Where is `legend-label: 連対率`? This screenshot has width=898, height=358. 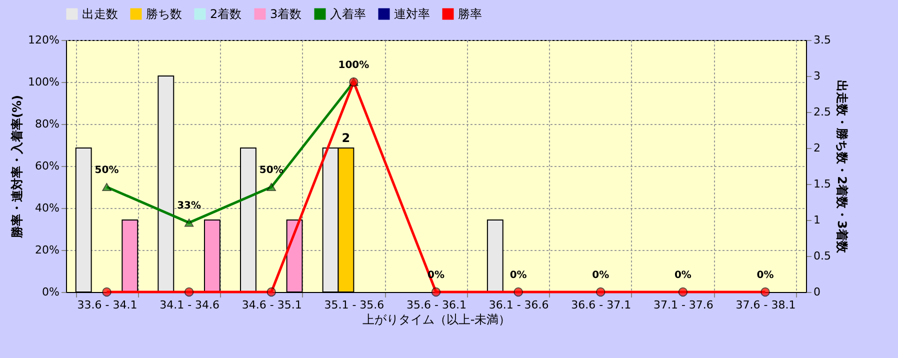
legend-label: 連対率 is located at coordinates (412, 14).